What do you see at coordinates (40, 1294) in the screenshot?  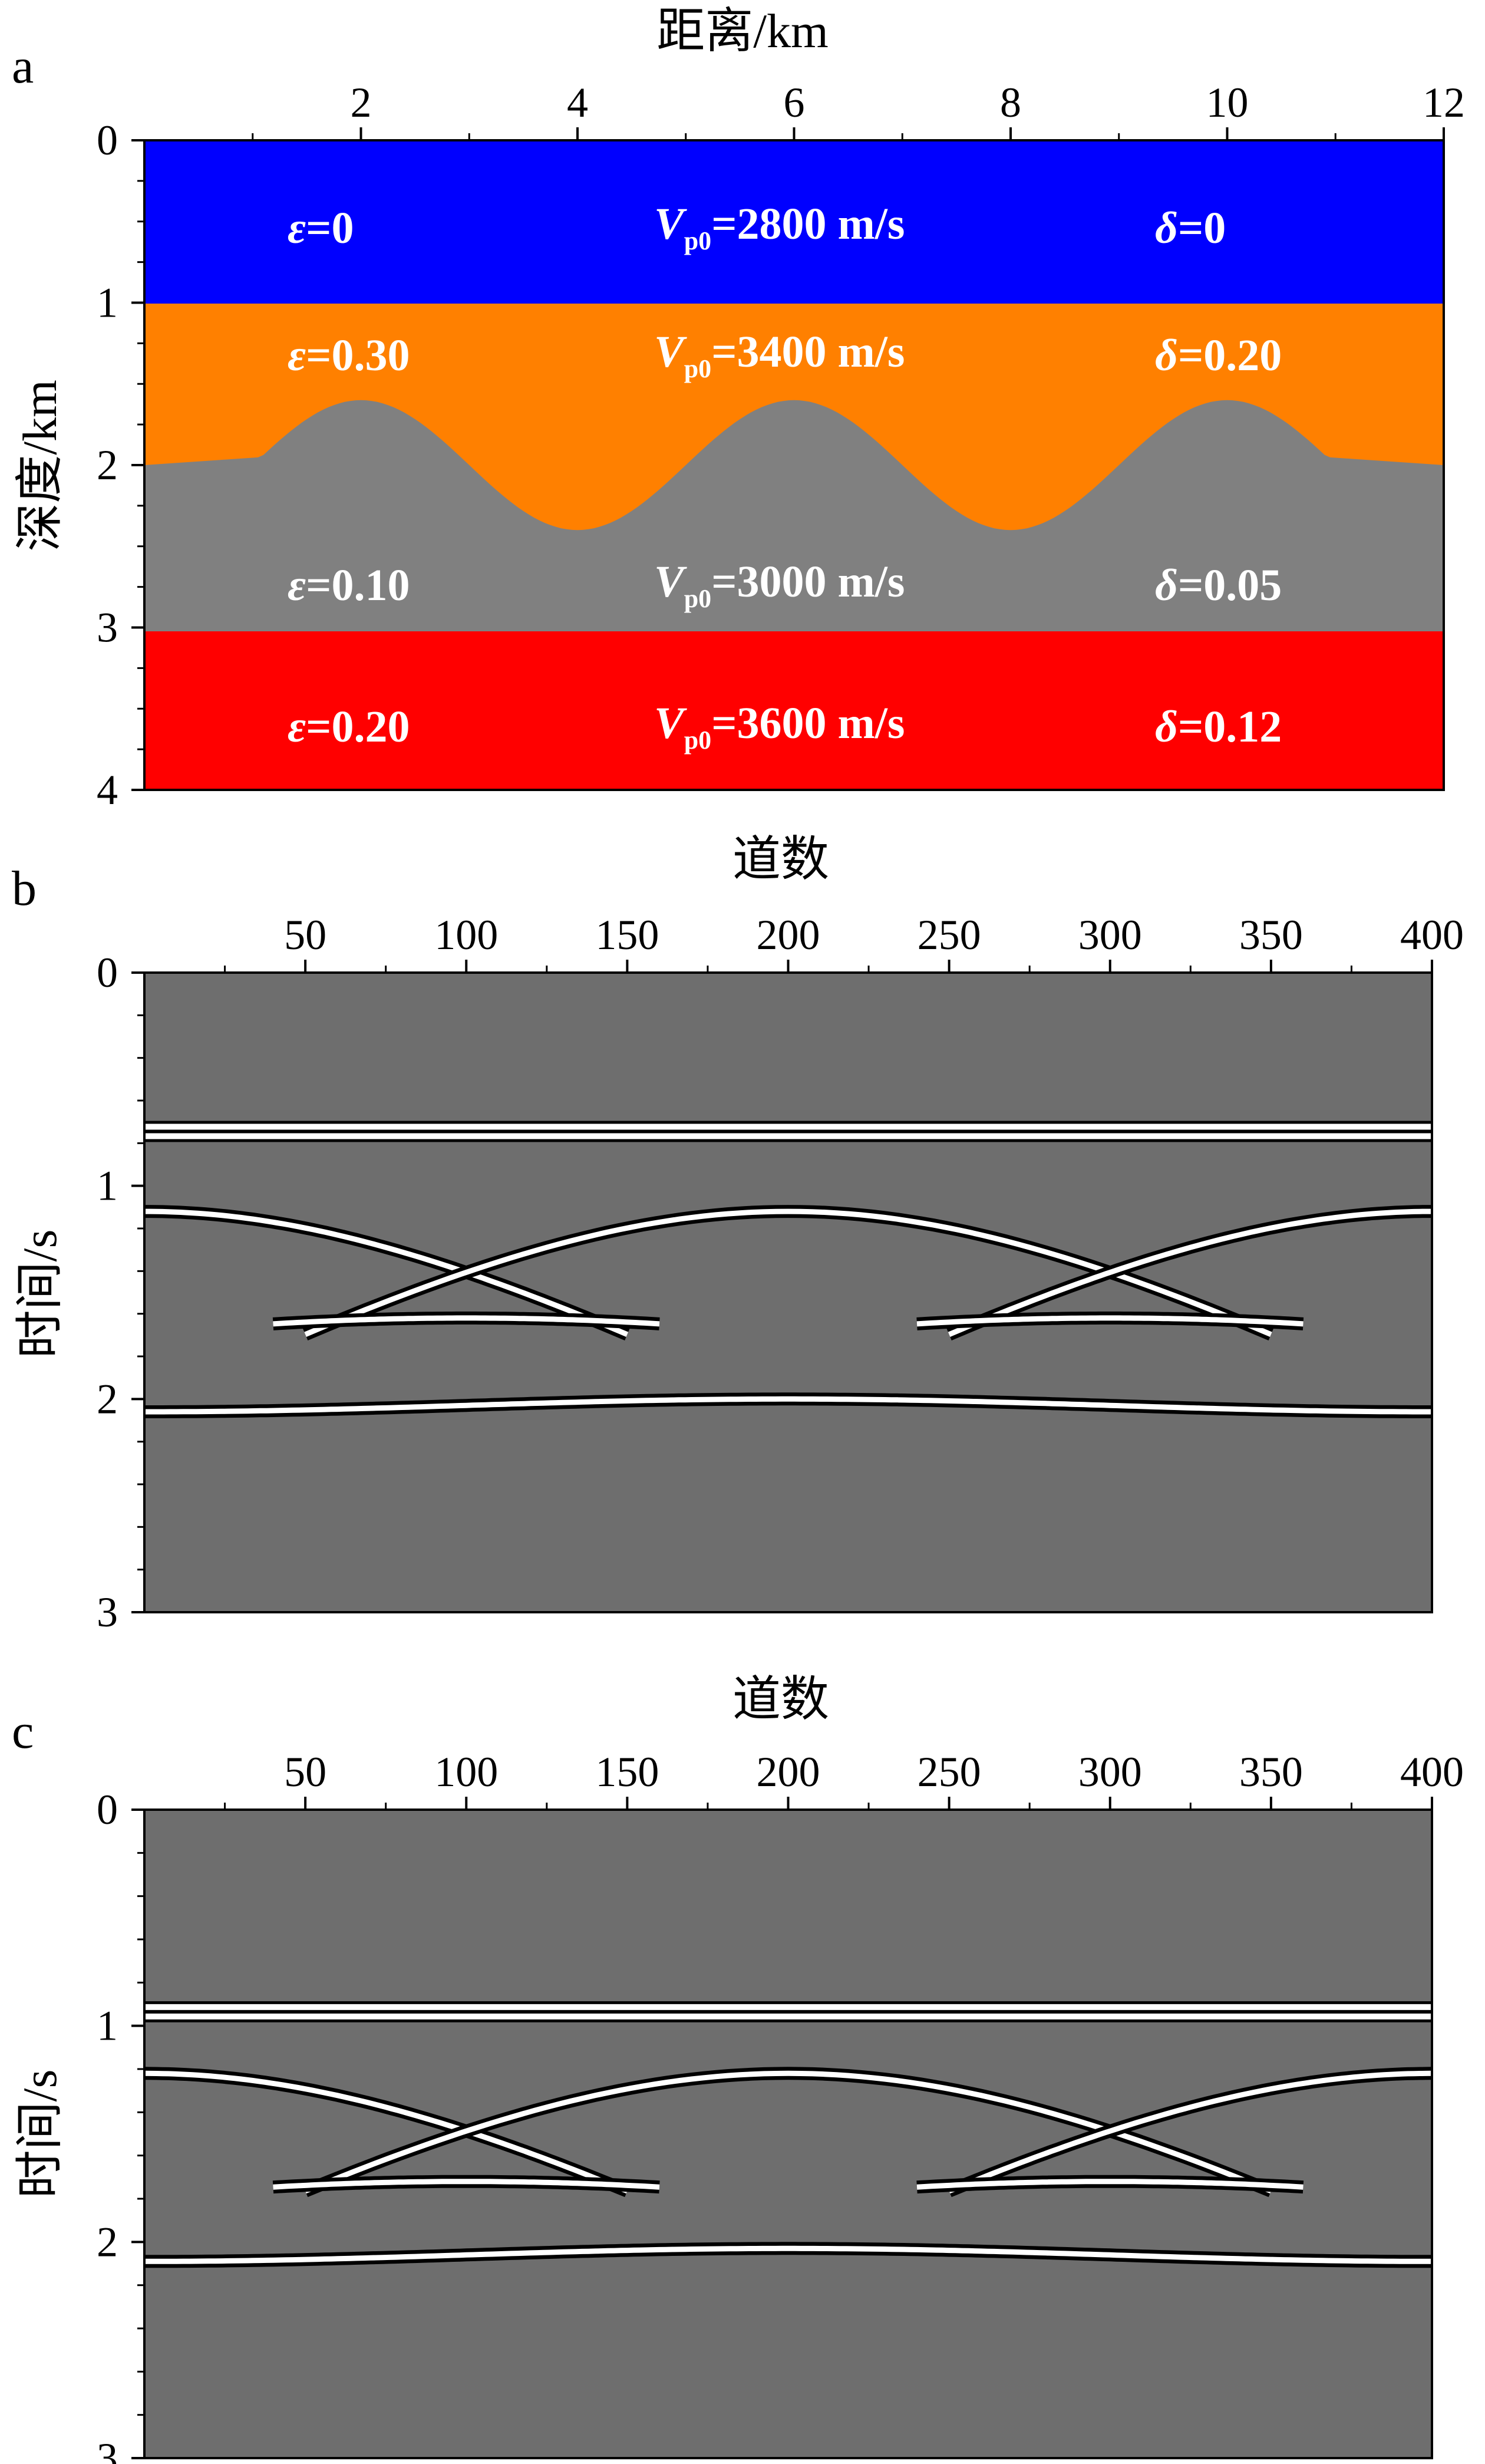 I see `panel-b-ylabel: 时间/s` at bounding box center [40, 1294].